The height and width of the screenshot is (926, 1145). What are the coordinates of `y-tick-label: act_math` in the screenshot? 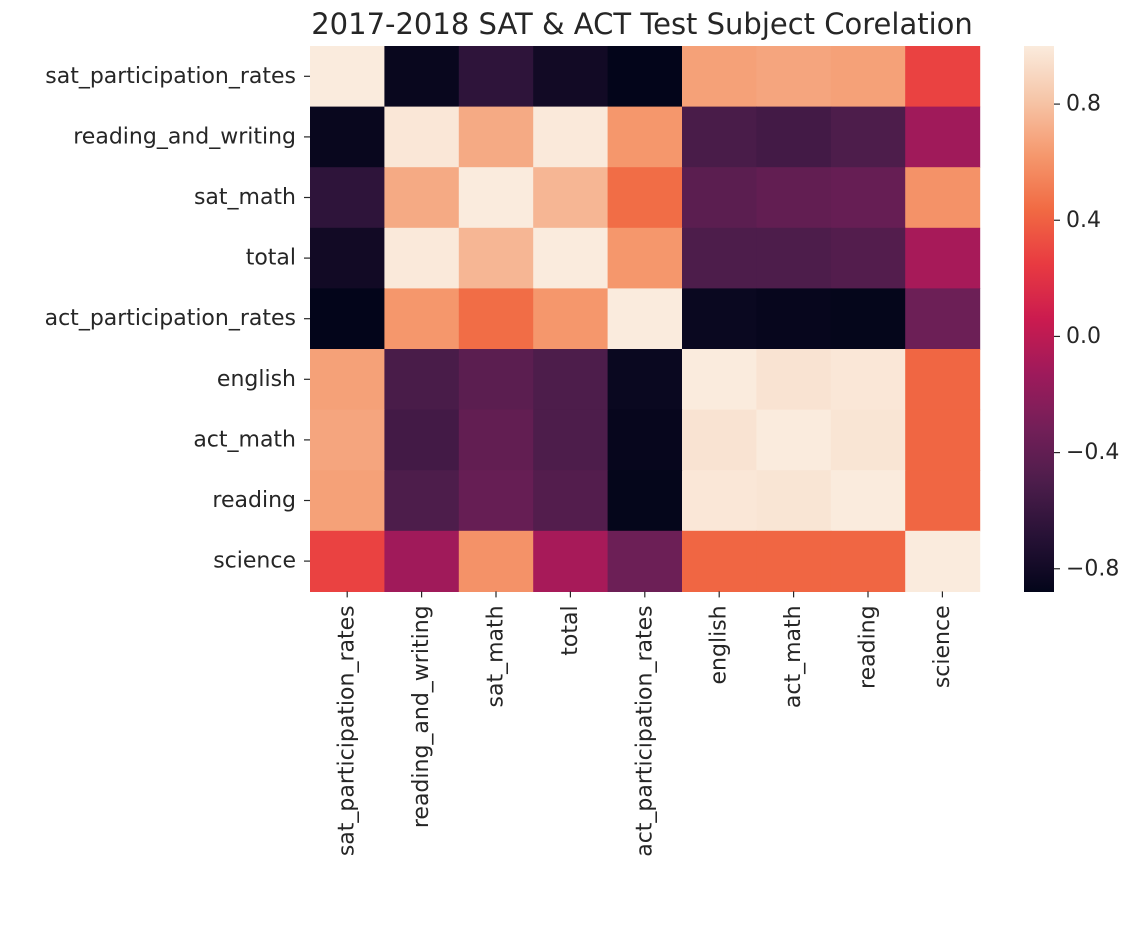 It's located at (244, 439).